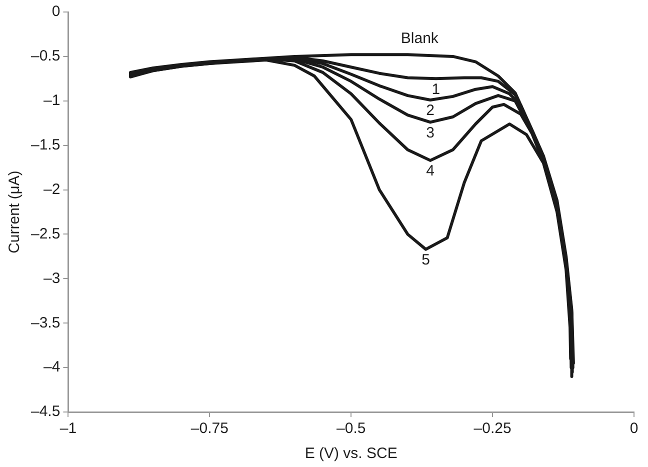 This screenshot has height=467, width=648. What do you see at coordinates (209, 429) in the screenshot?
I see `x-tick-label: –0.75` at bounding box center [209, 429].